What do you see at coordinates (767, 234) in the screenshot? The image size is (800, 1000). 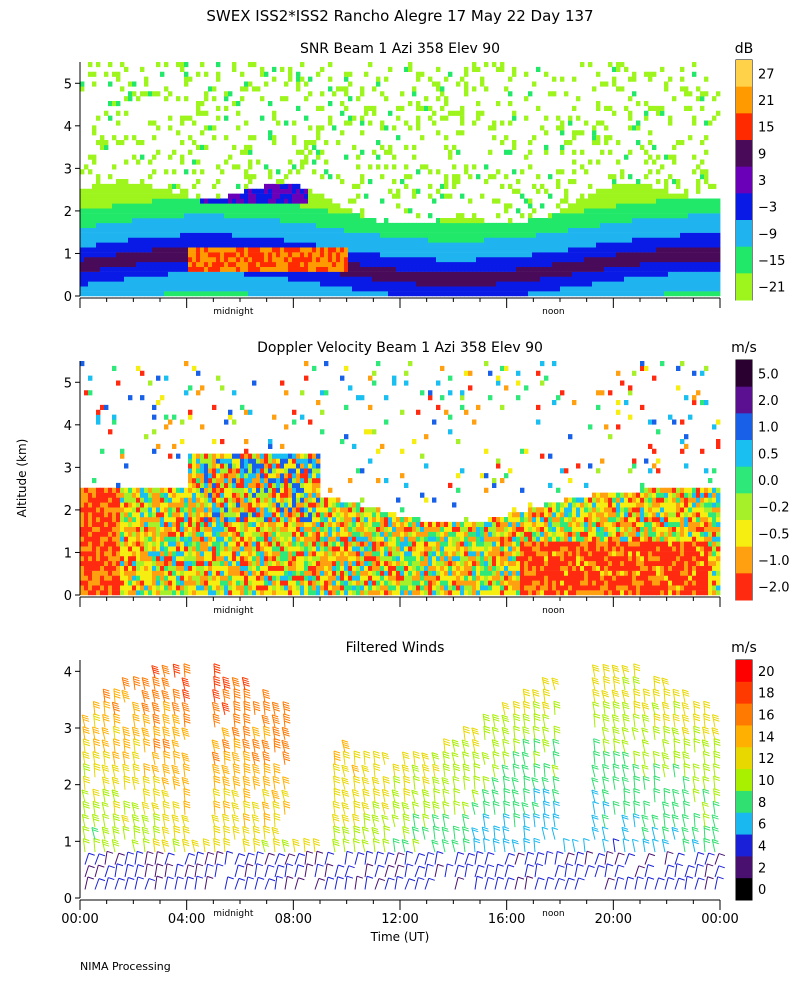 I see `colorbar-label: −9` at bounding box center [767, 234].